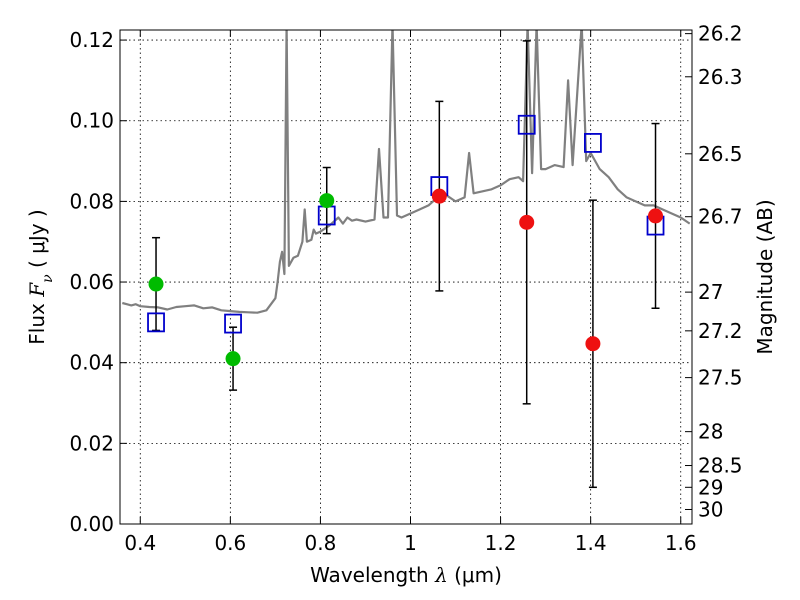 The height and width of the screenshot is (600, 800). Describe the element at coordinates (140, 543) in the screenshot. I see `x-tick-label: 0.4` at that location.